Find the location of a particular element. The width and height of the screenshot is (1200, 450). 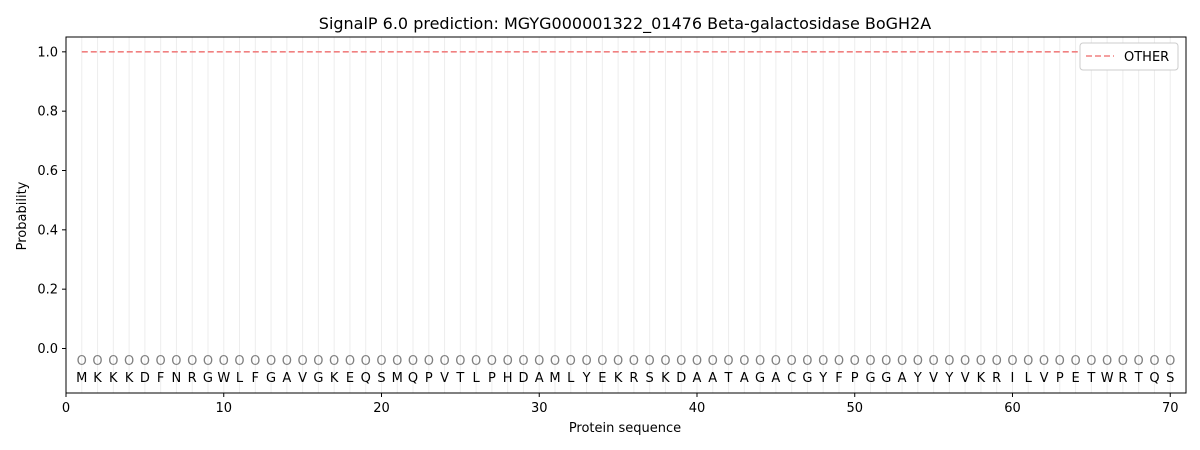

y-tick-label: 0.6 is located at coordinates (47, 171).